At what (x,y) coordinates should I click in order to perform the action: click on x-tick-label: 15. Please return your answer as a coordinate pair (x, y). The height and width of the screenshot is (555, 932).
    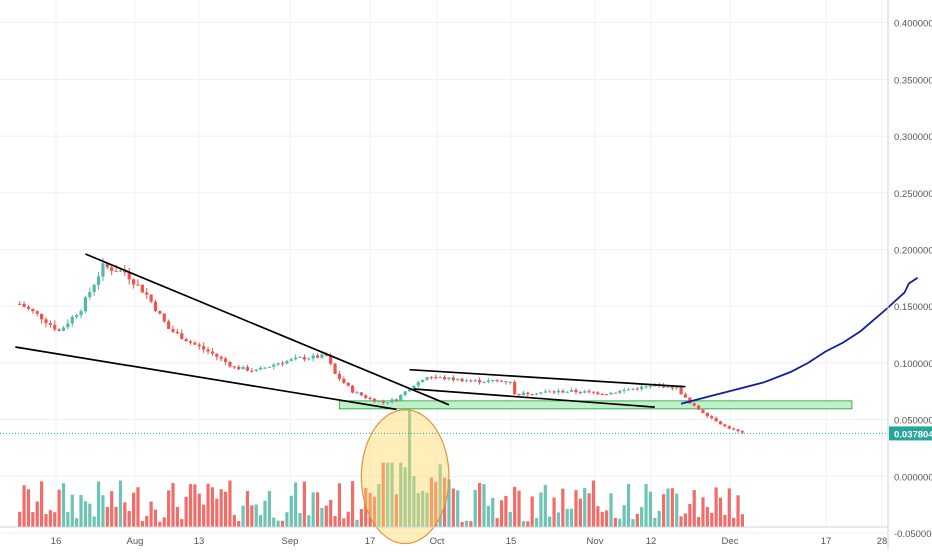
    Looking at the image, I should click on (511, 541).